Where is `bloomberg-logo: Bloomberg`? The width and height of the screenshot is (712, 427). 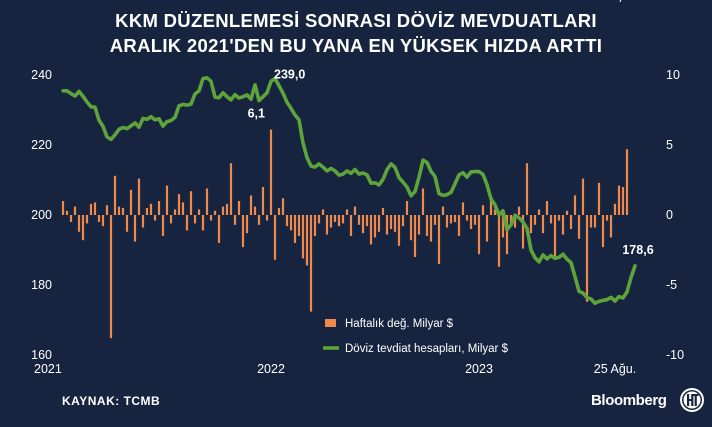 bloomberg-logo: Bloomberg is located at coordinates (629, 400).